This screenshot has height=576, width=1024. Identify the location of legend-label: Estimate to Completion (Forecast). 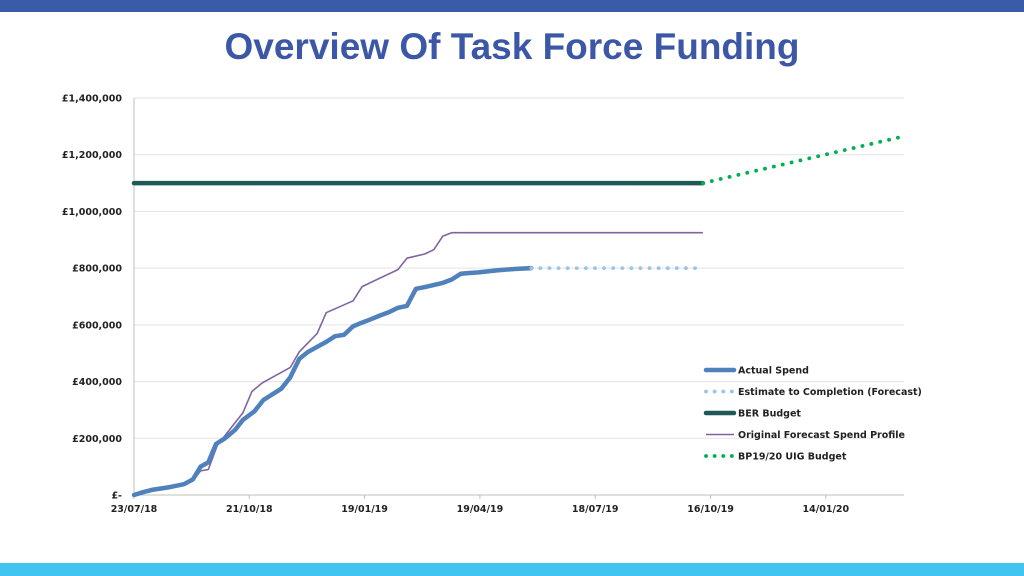
(830, 392).